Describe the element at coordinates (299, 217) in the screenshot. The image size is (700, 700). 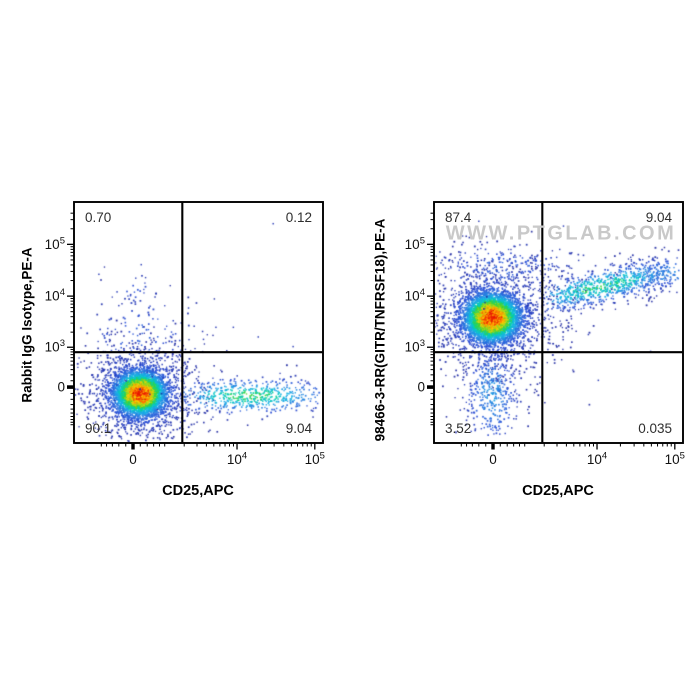
I see `quadrant-stat-upper-right: 0.12` at that location.